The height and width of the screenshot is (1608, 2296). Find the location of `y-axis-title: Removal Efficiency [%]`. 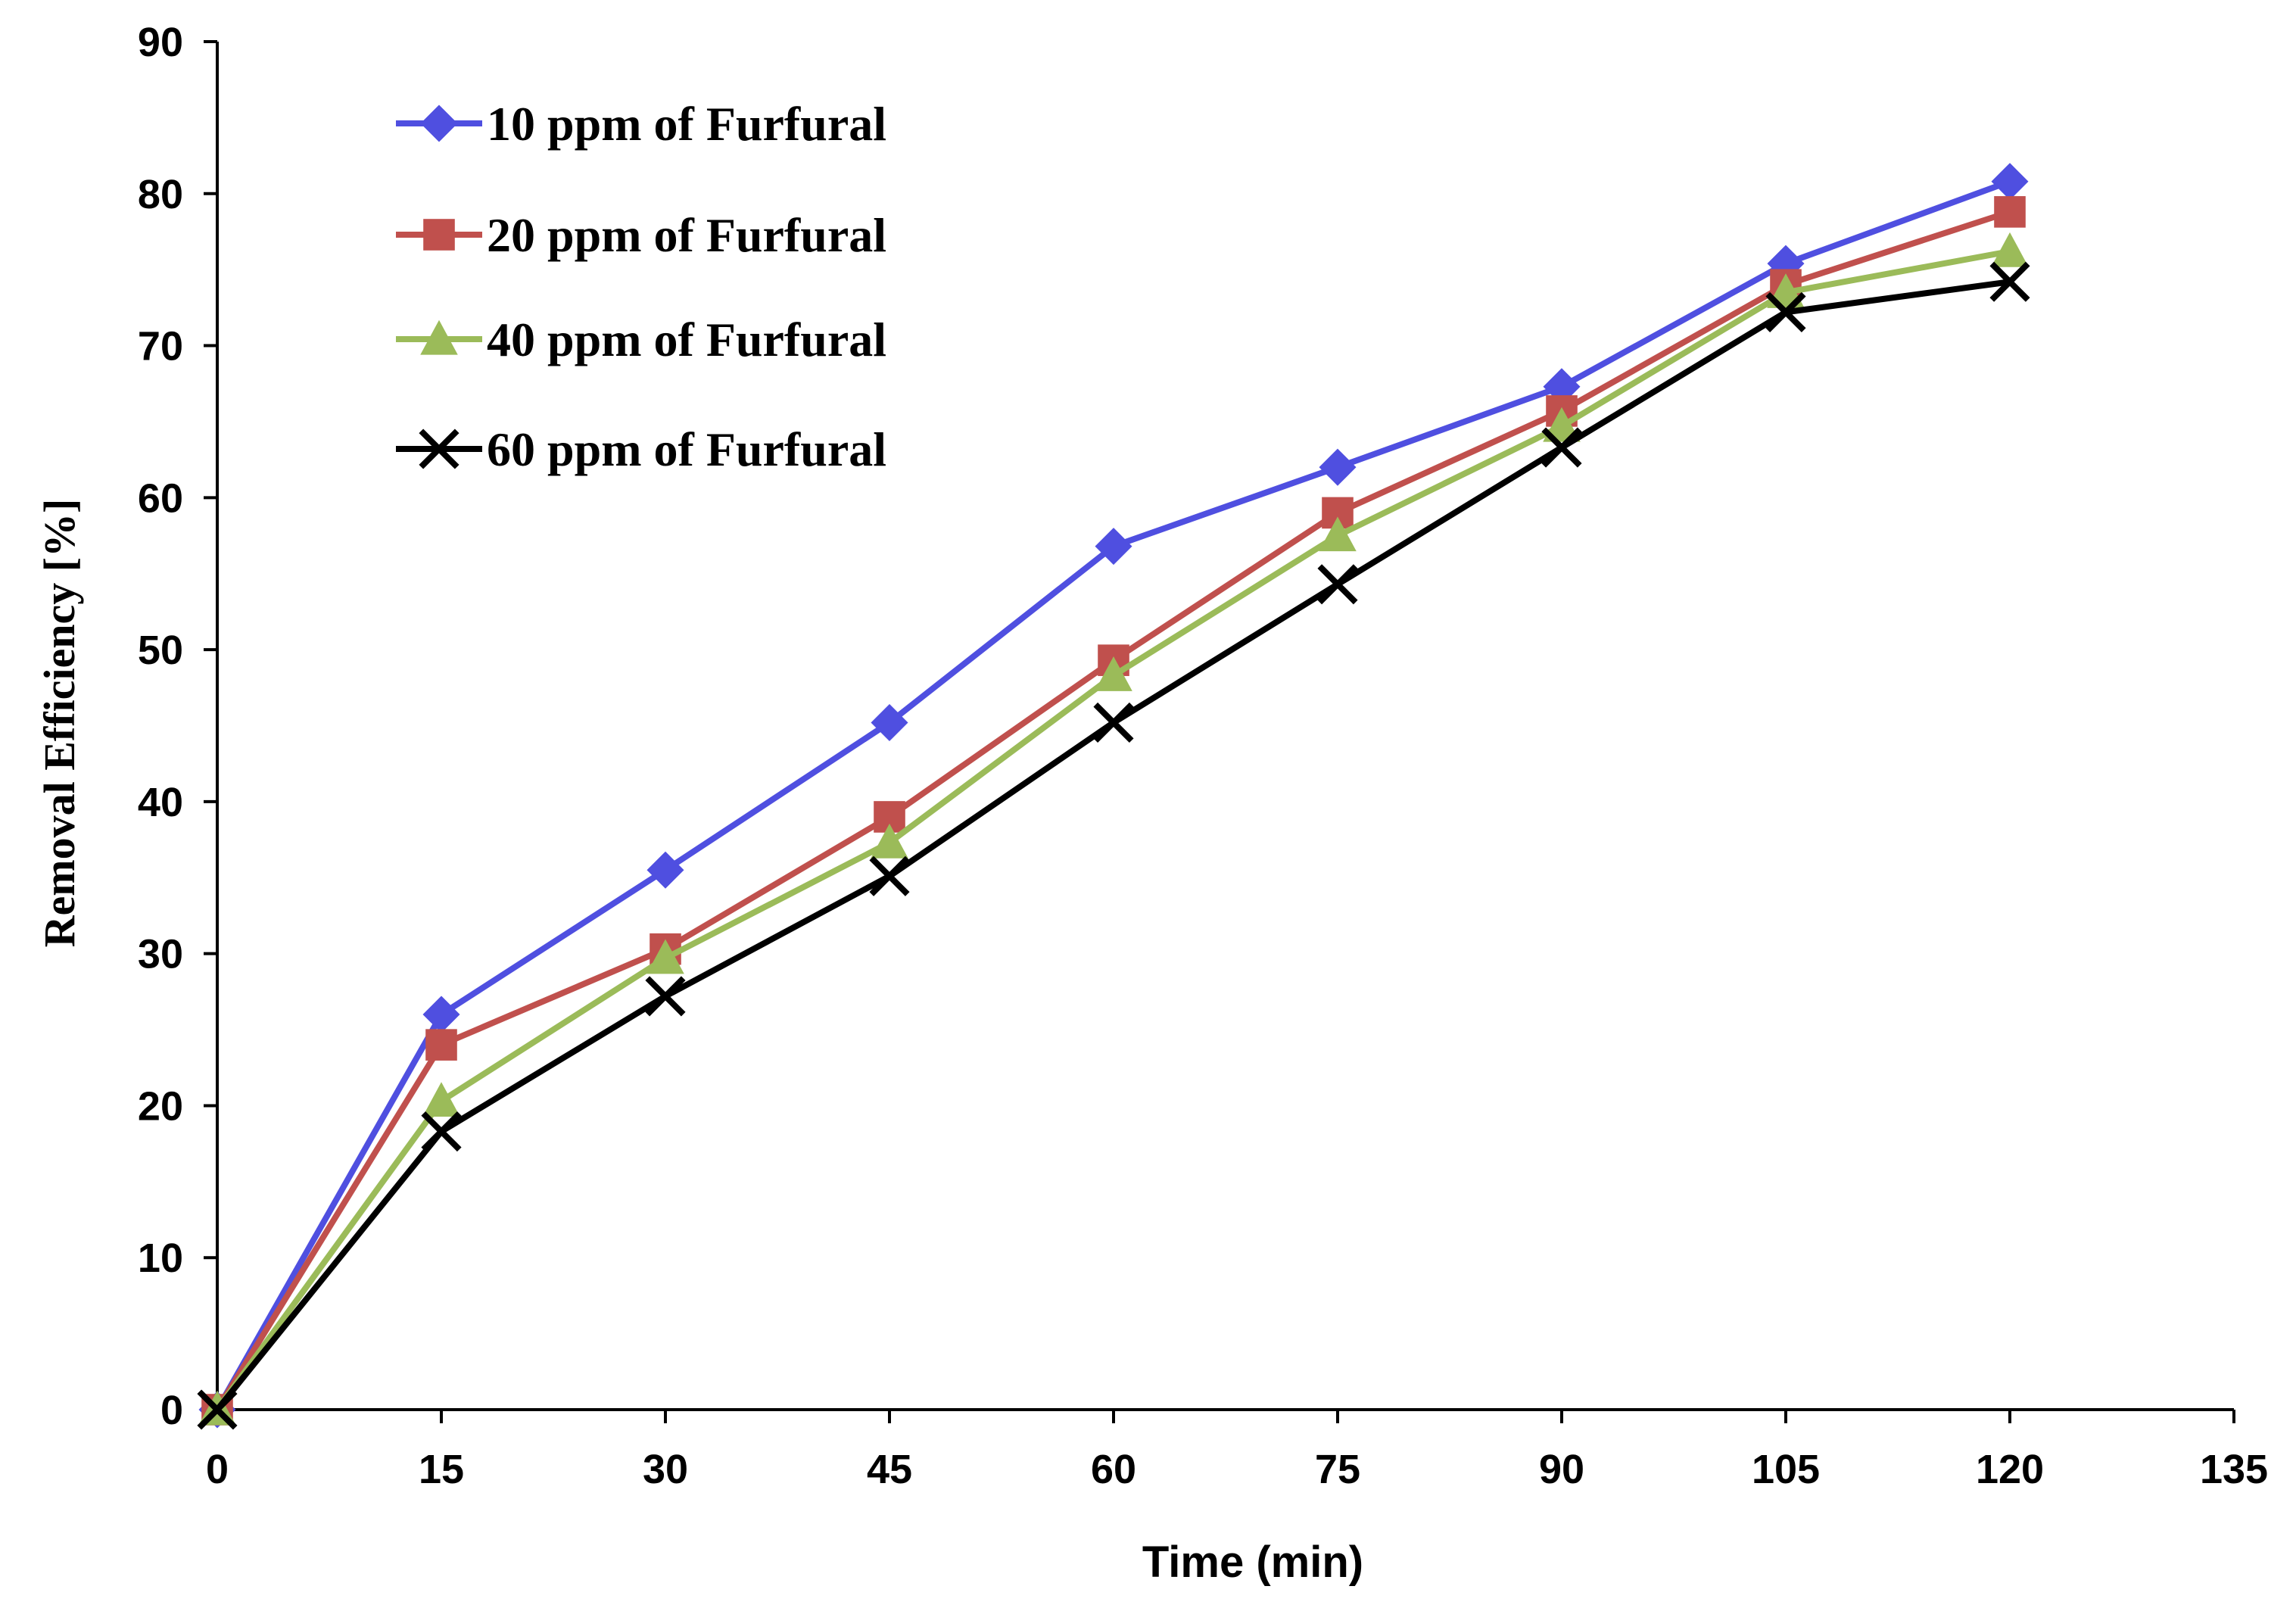

y-axis-title: Removal Efficiency [%] is located at coordinates (60, 723).